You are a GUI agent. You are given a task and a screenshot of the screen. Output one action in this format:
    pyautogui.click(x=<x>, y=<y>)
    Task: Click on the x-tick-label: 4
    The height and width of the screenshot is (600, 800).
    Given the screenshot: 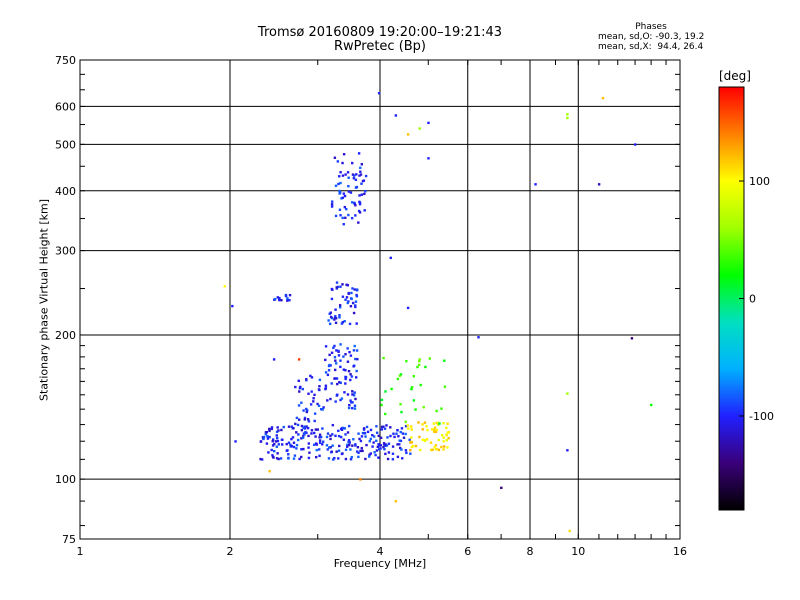 What is the action you would take?
    pyautogui.click(x=380, y=551)
    